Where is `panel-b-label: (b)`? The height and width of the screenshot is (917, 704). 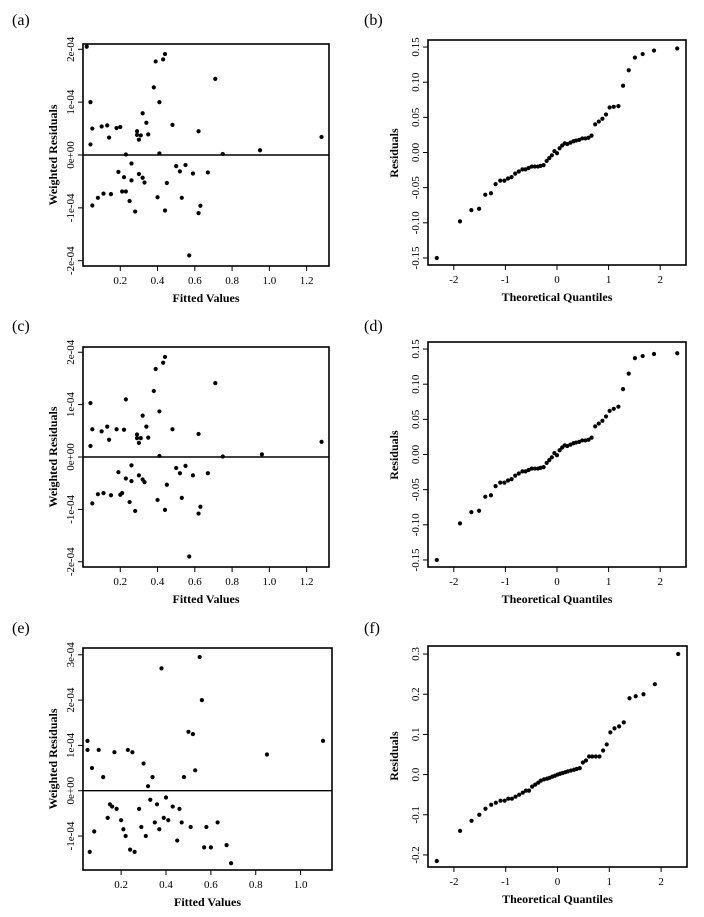 panel-b-label: (b) is located at coordinates (373, 20).